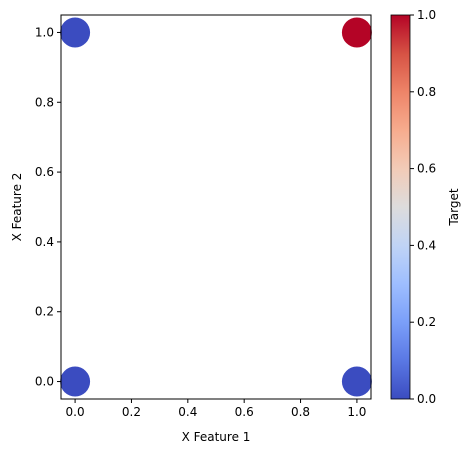  What do you see at coordinates (356, 412) in the screenshot?
I see `x-tick-label: 1.0` at bounding box center [356, 412].